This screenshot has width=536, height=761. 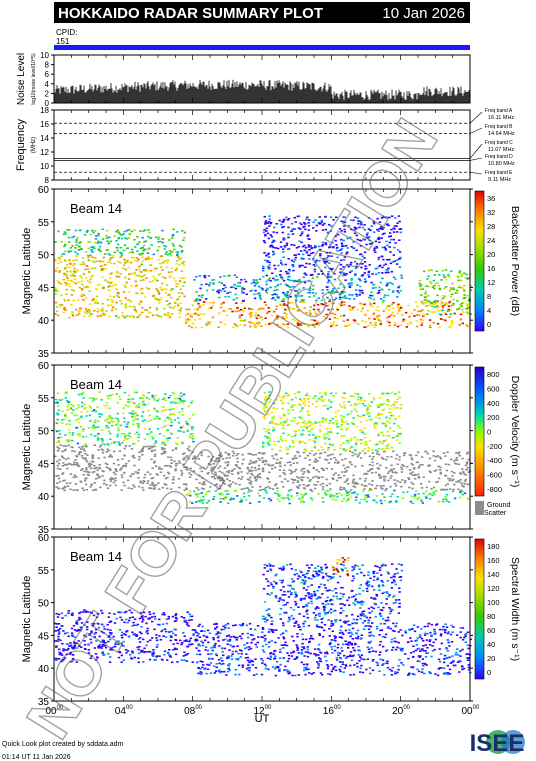 I want to click on colorbar-tick-label: 36, so click(x=491, y=198).